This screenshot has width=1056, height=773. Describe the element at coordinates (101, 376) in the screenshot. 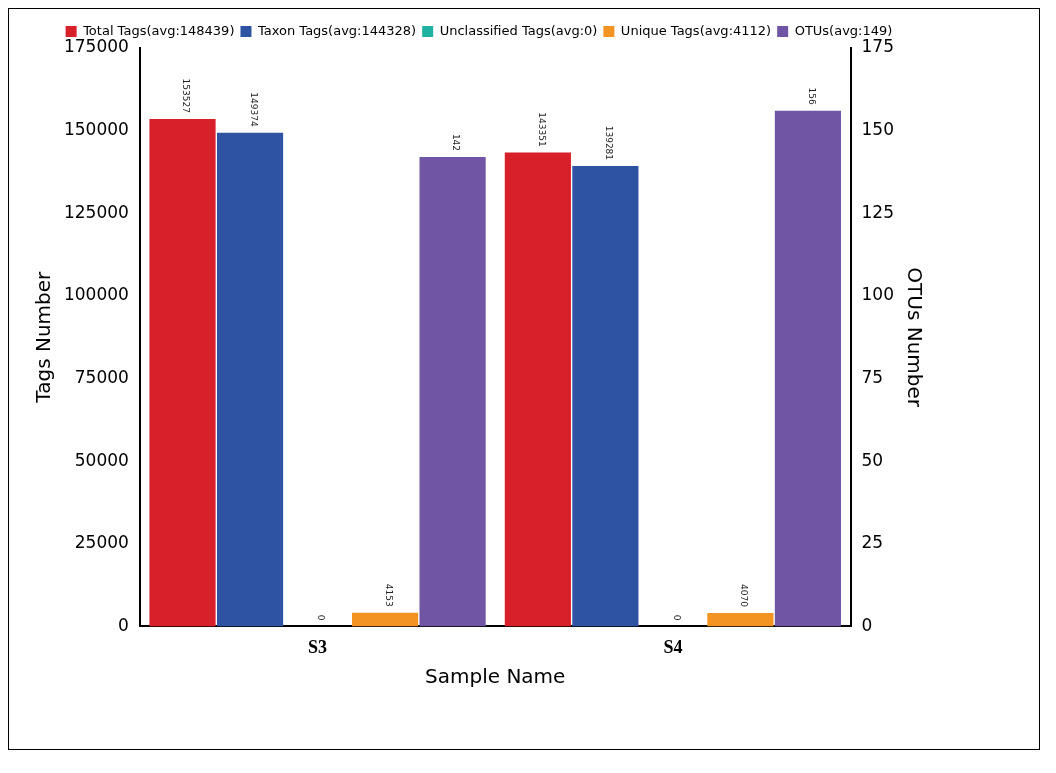

I see `y-tick-label: 75000` at that location.